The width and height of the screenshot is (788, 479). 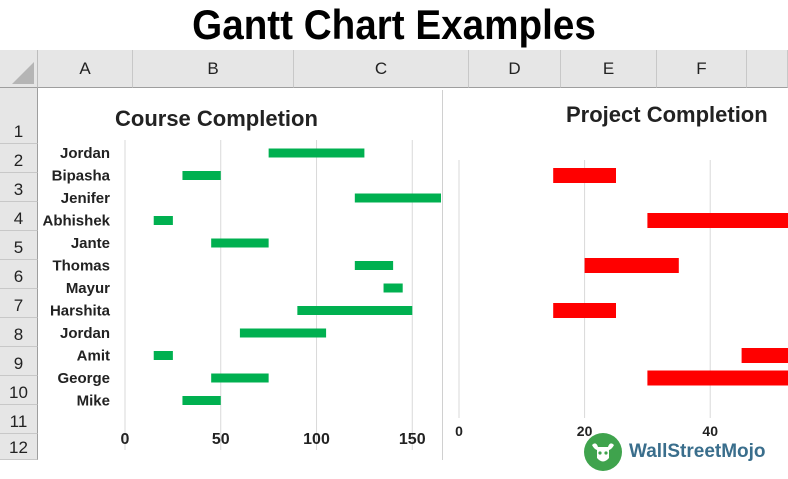 What do you see at coordinates (19, 245) in the screenshot?
I see `row-header-5: 5` at bounding box center [19, 245].